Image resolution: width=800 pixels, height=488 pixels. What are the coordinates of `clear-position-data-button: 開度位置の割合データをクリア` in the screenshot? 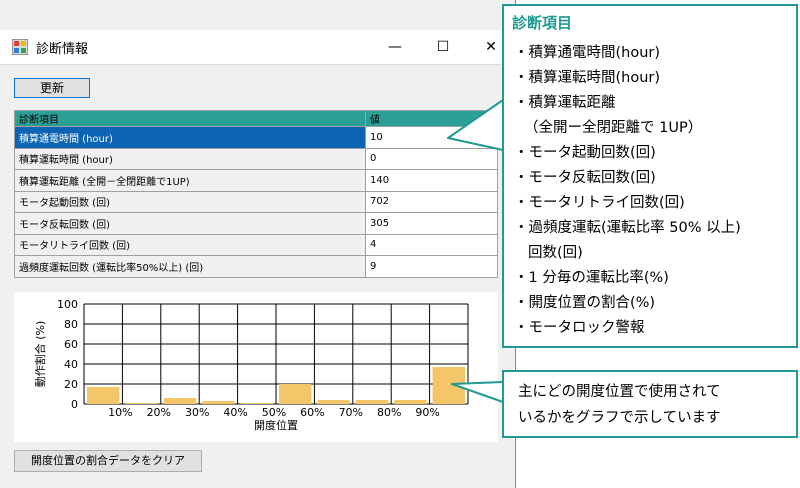 It's located at (108, 461).